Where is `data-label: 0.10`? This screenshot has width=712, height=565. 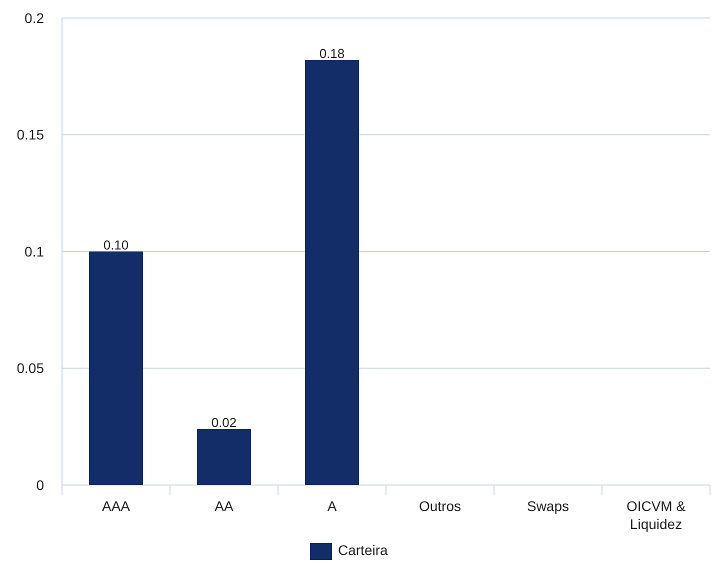
data-label: 0.10 is located at coordinates (116, 245).